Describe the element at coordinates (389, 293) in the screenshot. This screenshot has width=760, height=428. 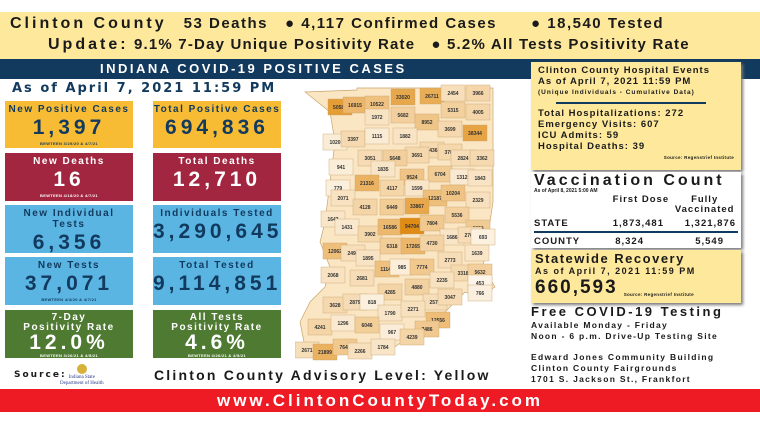
I see `county-case-count: 4285` at that location.